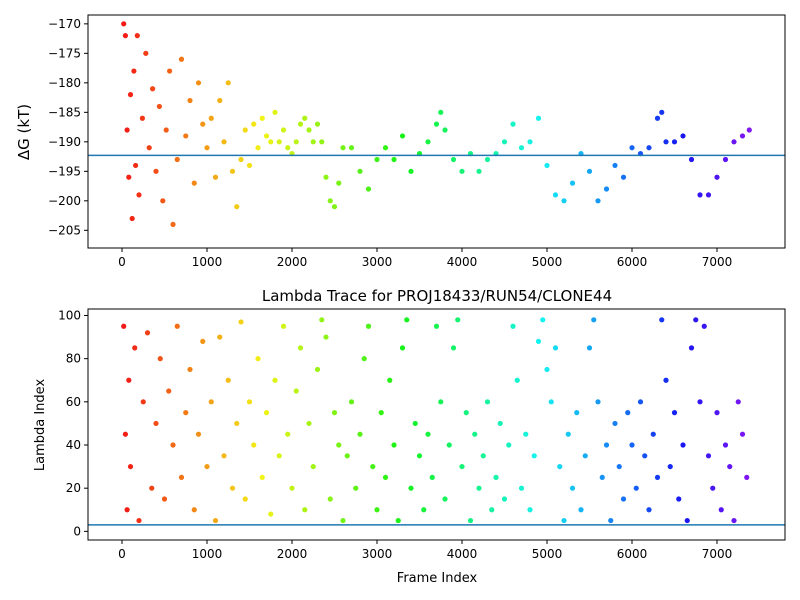  I want to click on x-tick-label: 1000, so click(207, 262).